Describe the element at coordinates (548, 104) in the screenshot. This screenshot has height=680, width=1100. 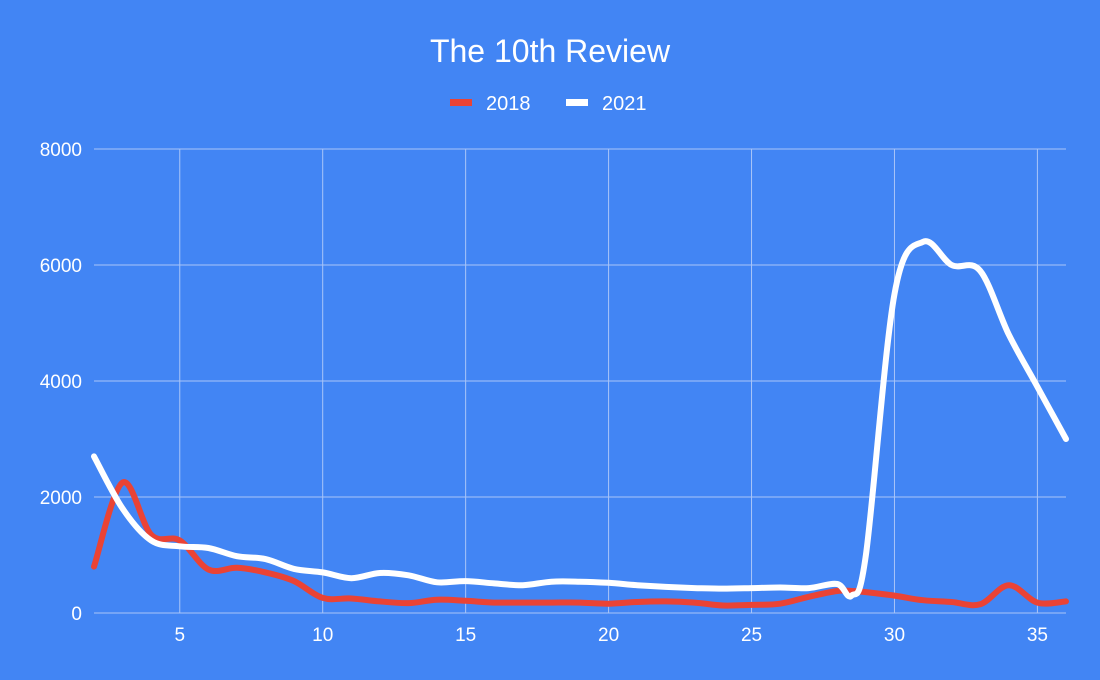
I see `legend: 2018 2021` at that location.